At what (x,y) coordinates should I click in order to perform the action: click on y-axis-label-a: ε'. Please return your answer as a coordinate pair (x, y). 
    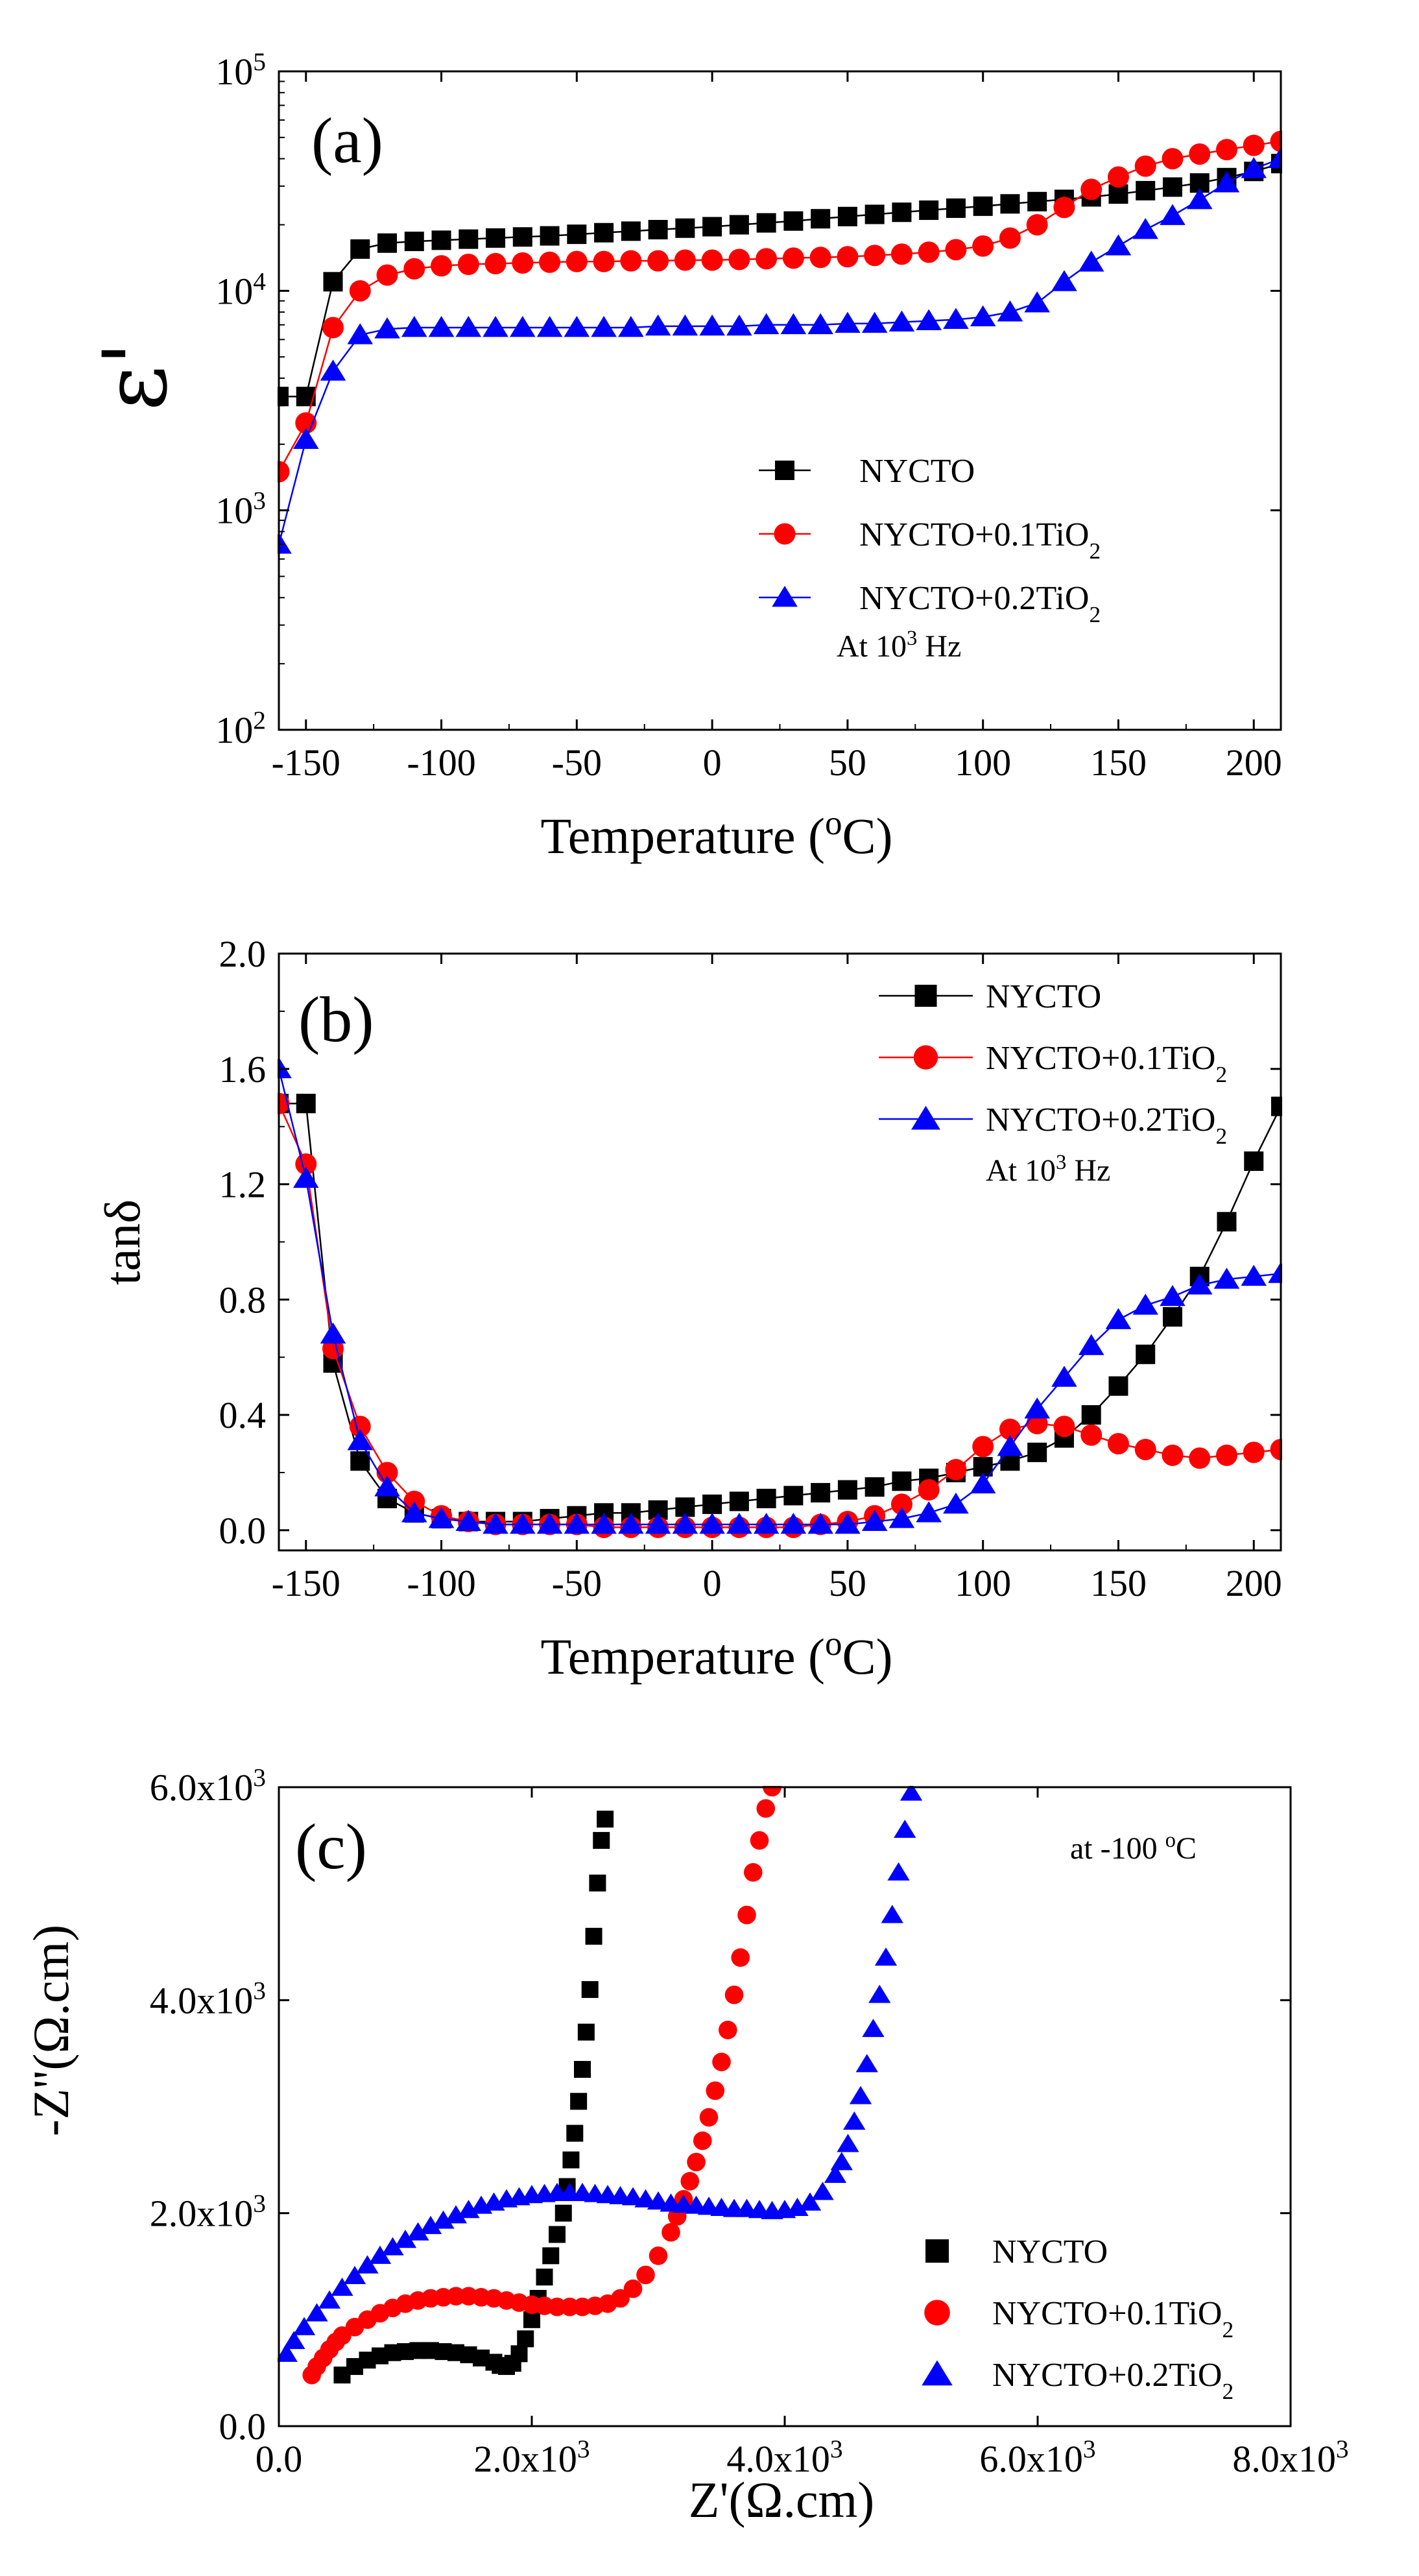
    Looking at the image, I should click on (135, 376).